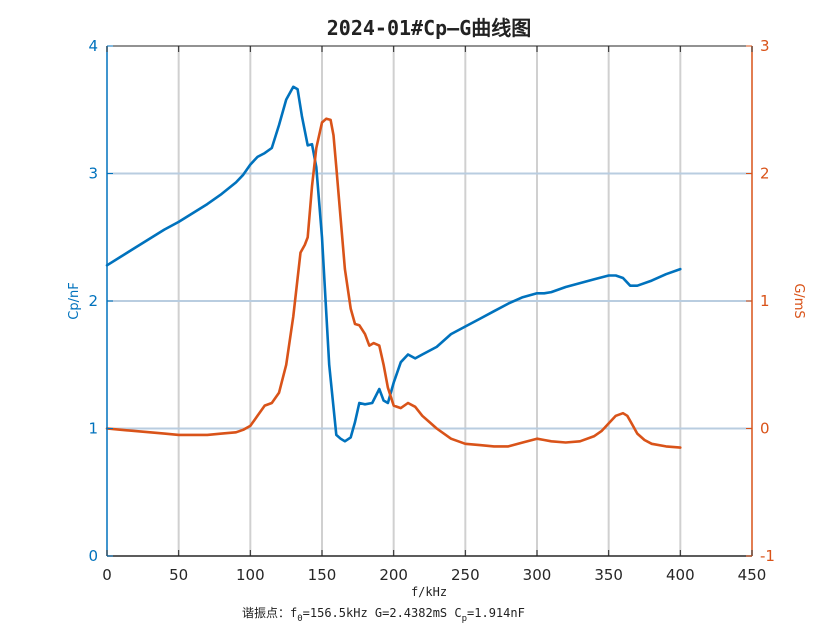  What do you see at coordinates (429, 28) in the screenshot?
I see `chart-title: 2024-01#Cp—G曲线图` at bounding box center [429, 28].